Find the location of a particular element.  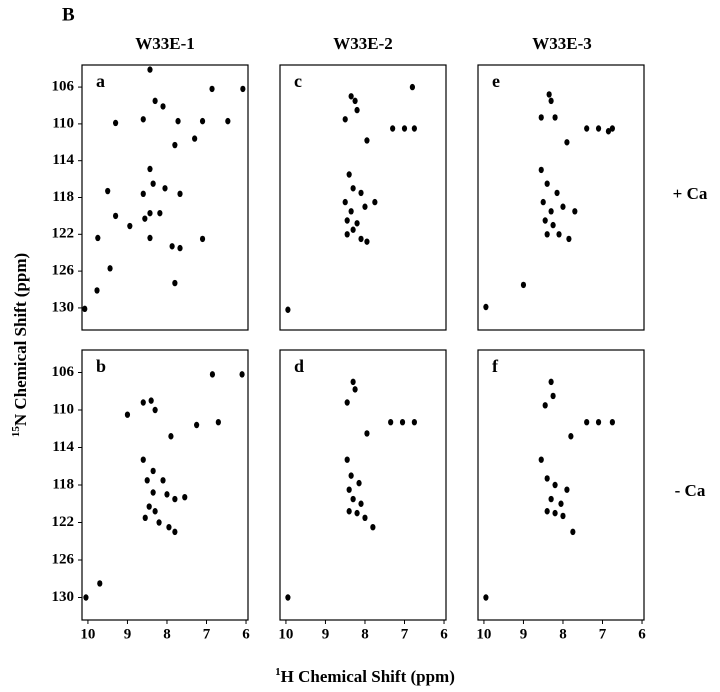

panel-label: c is located at coordinates (298, 81).